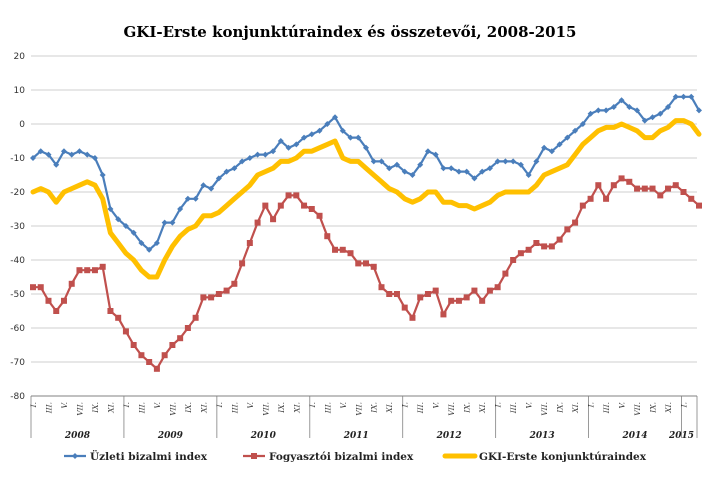 The width and height of the screenshot is (727, 486). I want to click on y-tick-label: -50, so click(17, 295).